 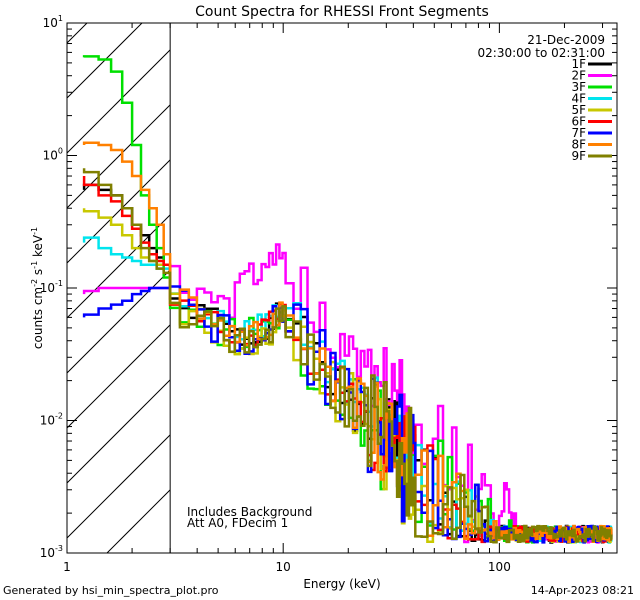 I want to click on y-tick-label: 10⁻¹, so click(x=51, y=287).